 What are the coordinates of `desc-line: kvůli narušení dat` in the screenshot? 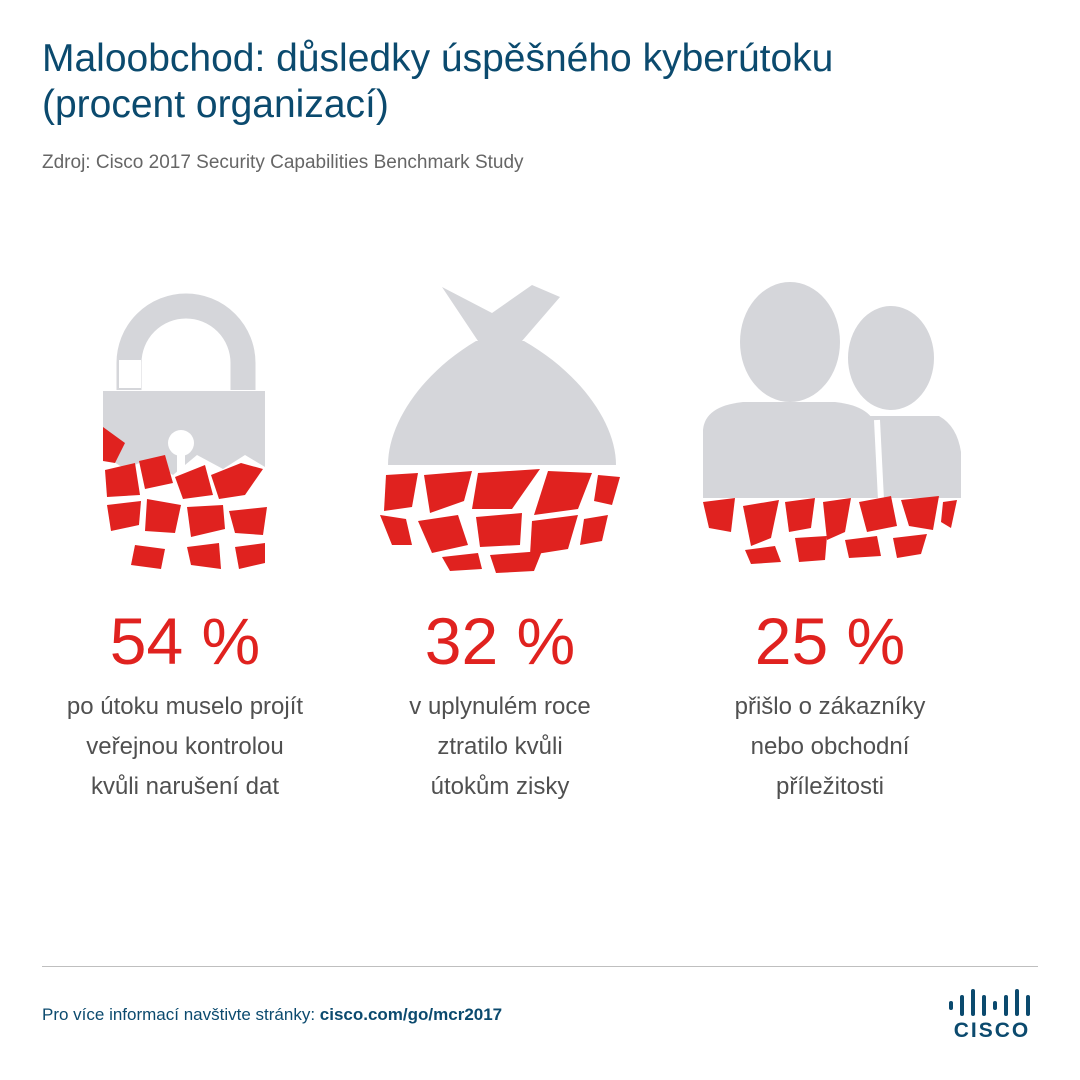 It's located at (185, 786).